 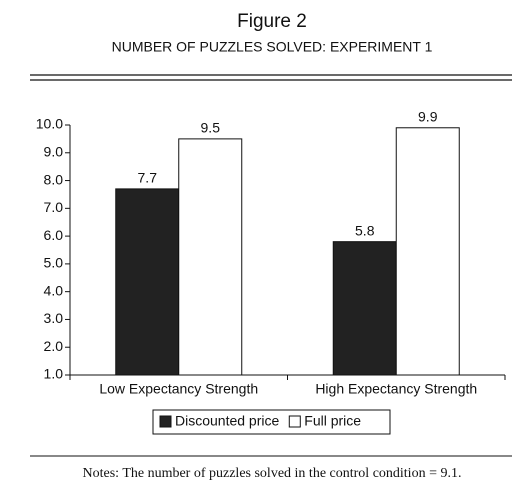 I want to click on y-tick-label: 4.0, so click(x=54, y=290).